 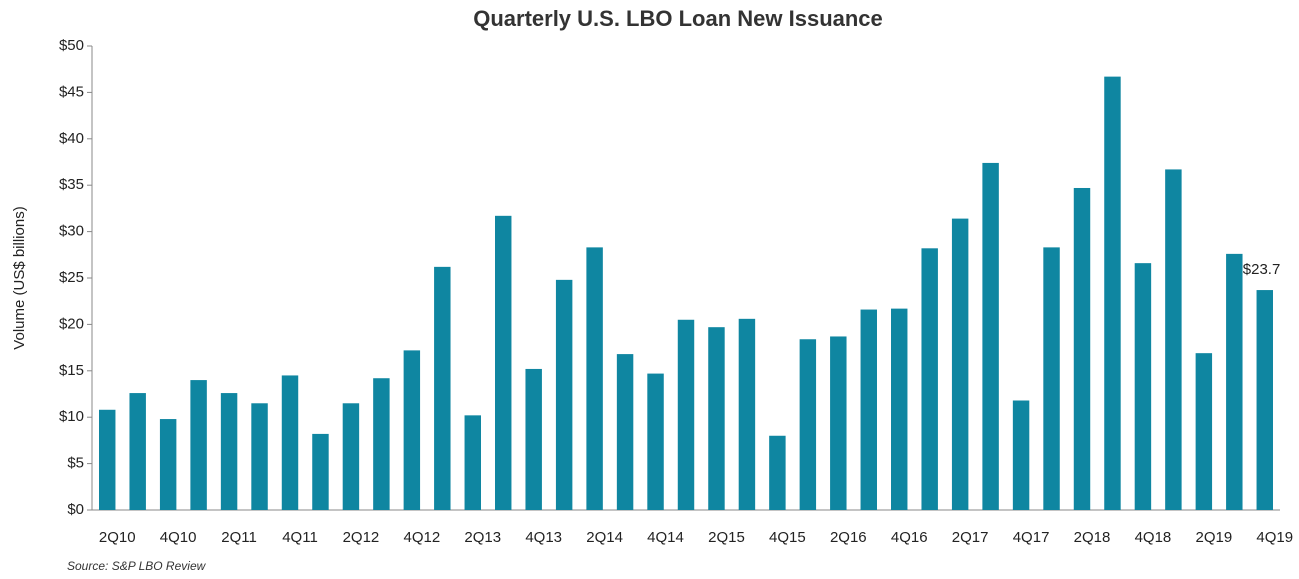 What do you see at coordinates (1092, 537) in the screenshot?
I see `x-tick-label: 2Q18` at bounding box center [1092, 537].